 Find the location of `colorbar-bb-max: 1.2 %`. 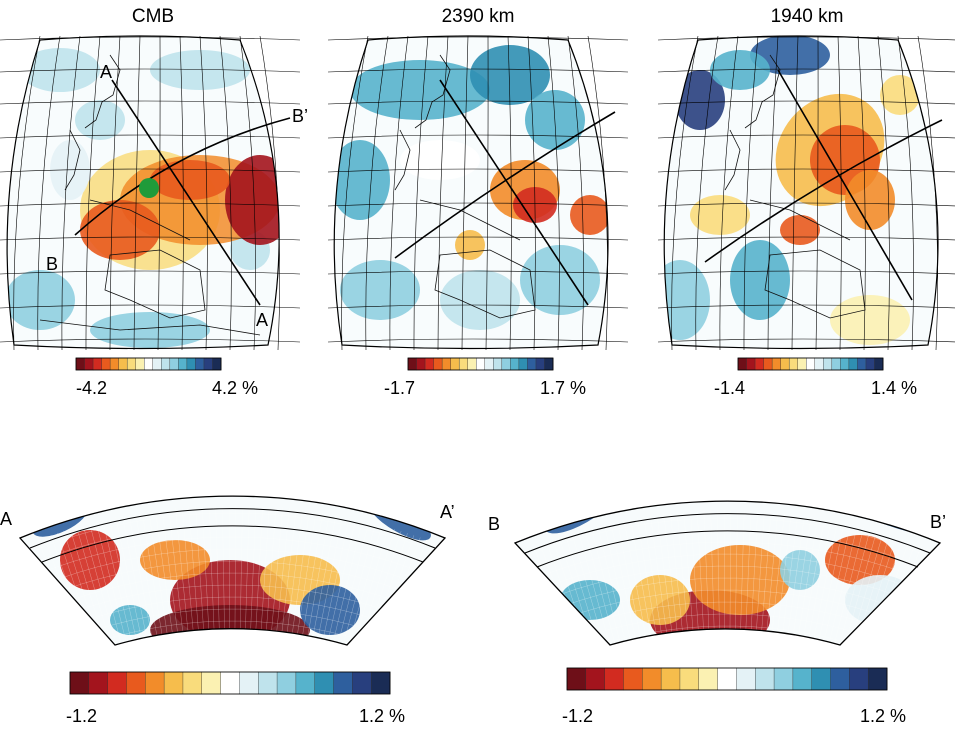

colorbar-bb-max: 1.2 % is located at coordinates (883, 716).